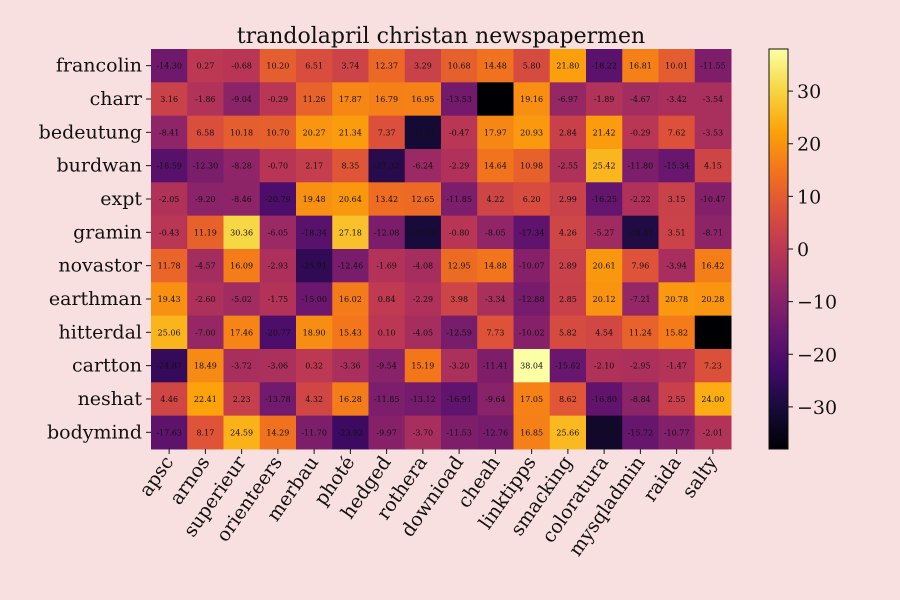 This screenshot has width=900, height=600. Describe the element at coordinates (641, 166) in the screenshot. I see `cell-value-label: -11.80` at that location.